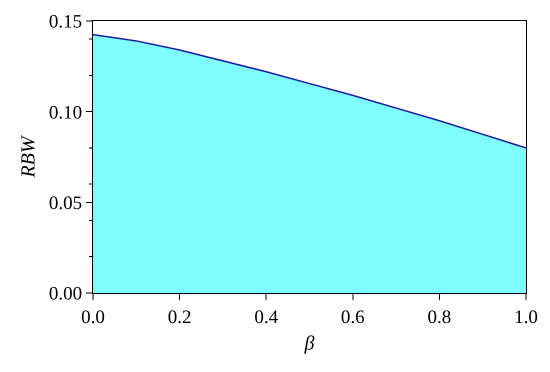 The width and height of the screenshot is (550, 372). I want to click on x-tick-label: 1.0, so click(526, 317).